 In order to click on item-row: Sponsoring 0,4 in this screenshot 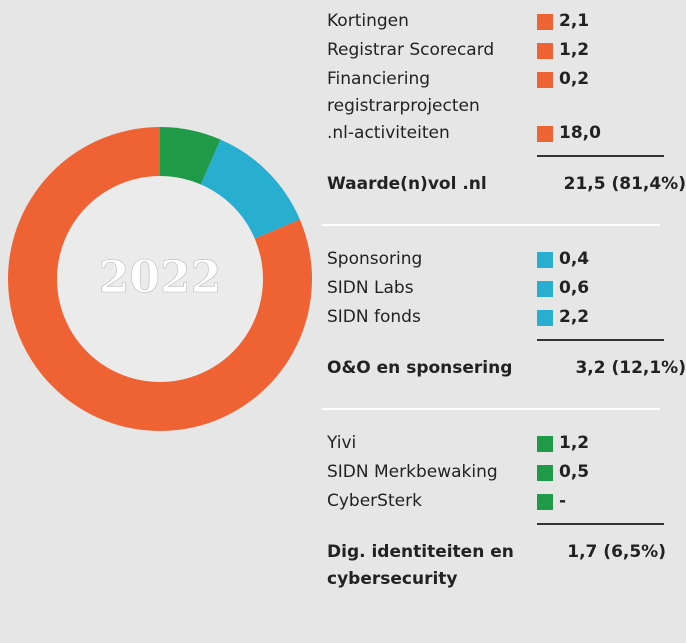, I will do `click(506, 260)`.